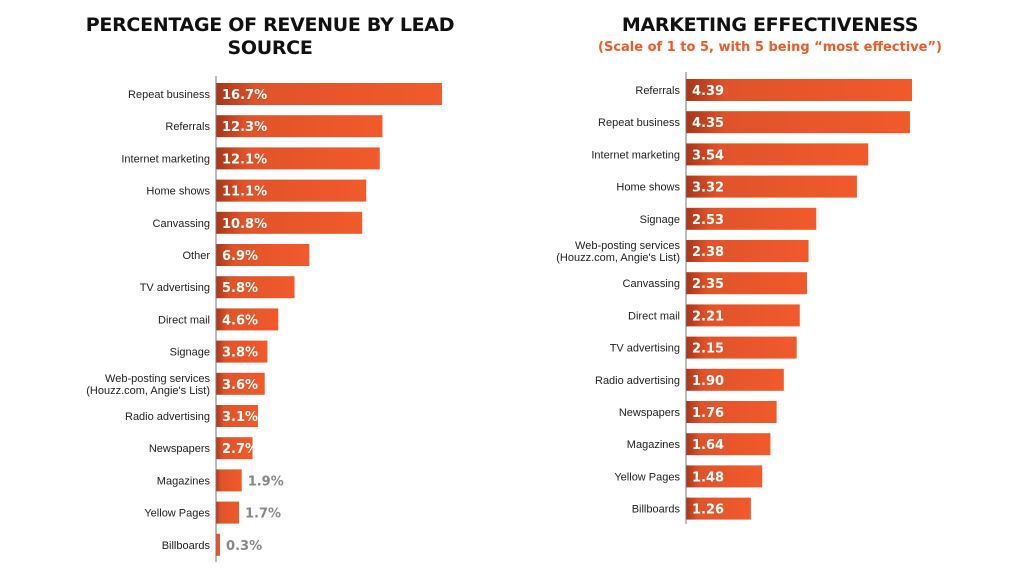  I want to click on right-category-label-line: Magazines, so click(654, 445).